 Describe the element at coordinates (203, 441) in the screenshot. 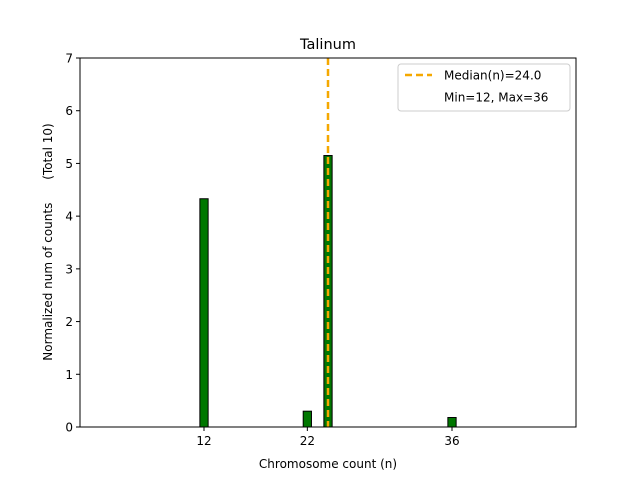

I see `x-tick-label: 12` at that location.